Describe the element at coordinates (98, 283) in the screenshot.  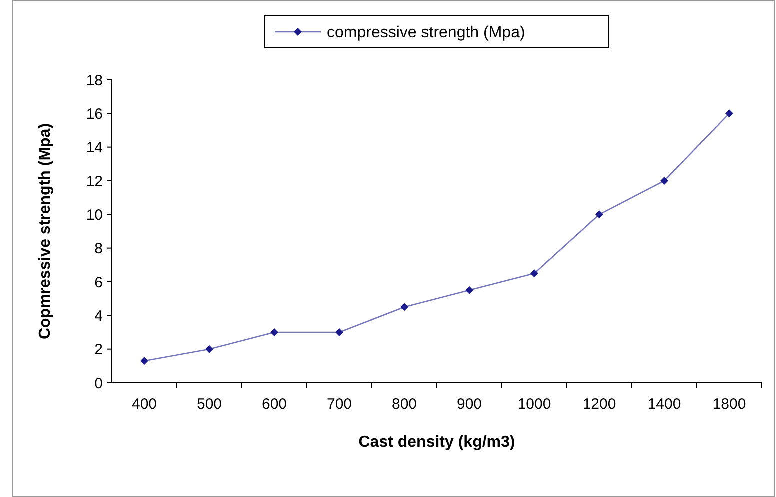
I see `y-tick-label: 6` at that location.